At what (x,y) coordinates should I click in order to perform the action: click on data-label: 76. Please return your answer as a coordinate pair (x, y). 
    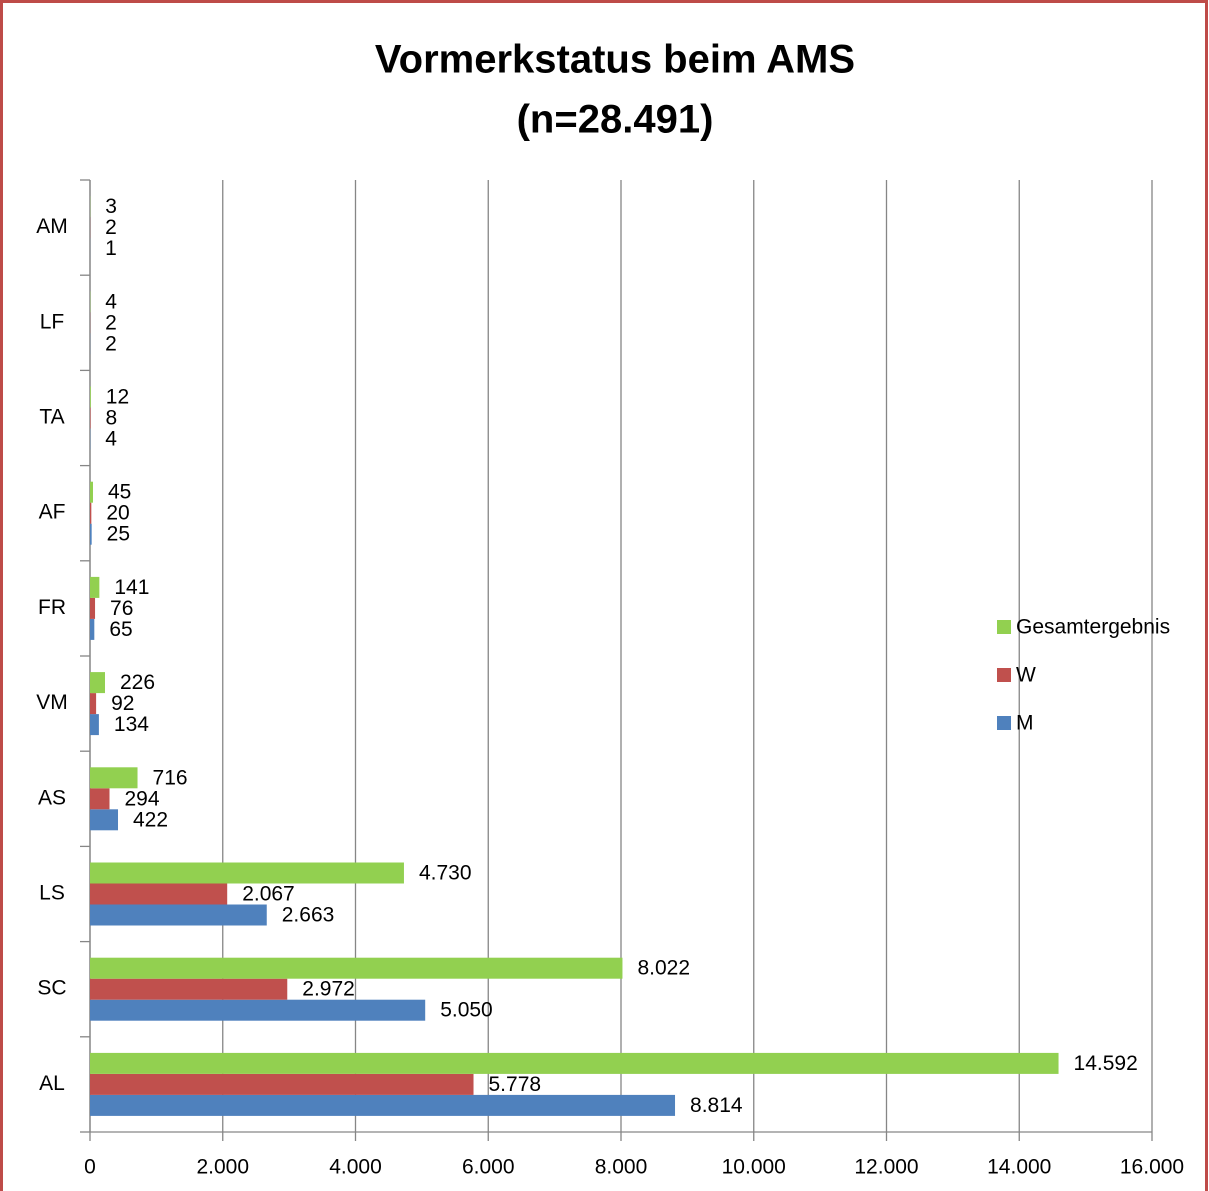
    Looking at the image, I should click on (121, 608).